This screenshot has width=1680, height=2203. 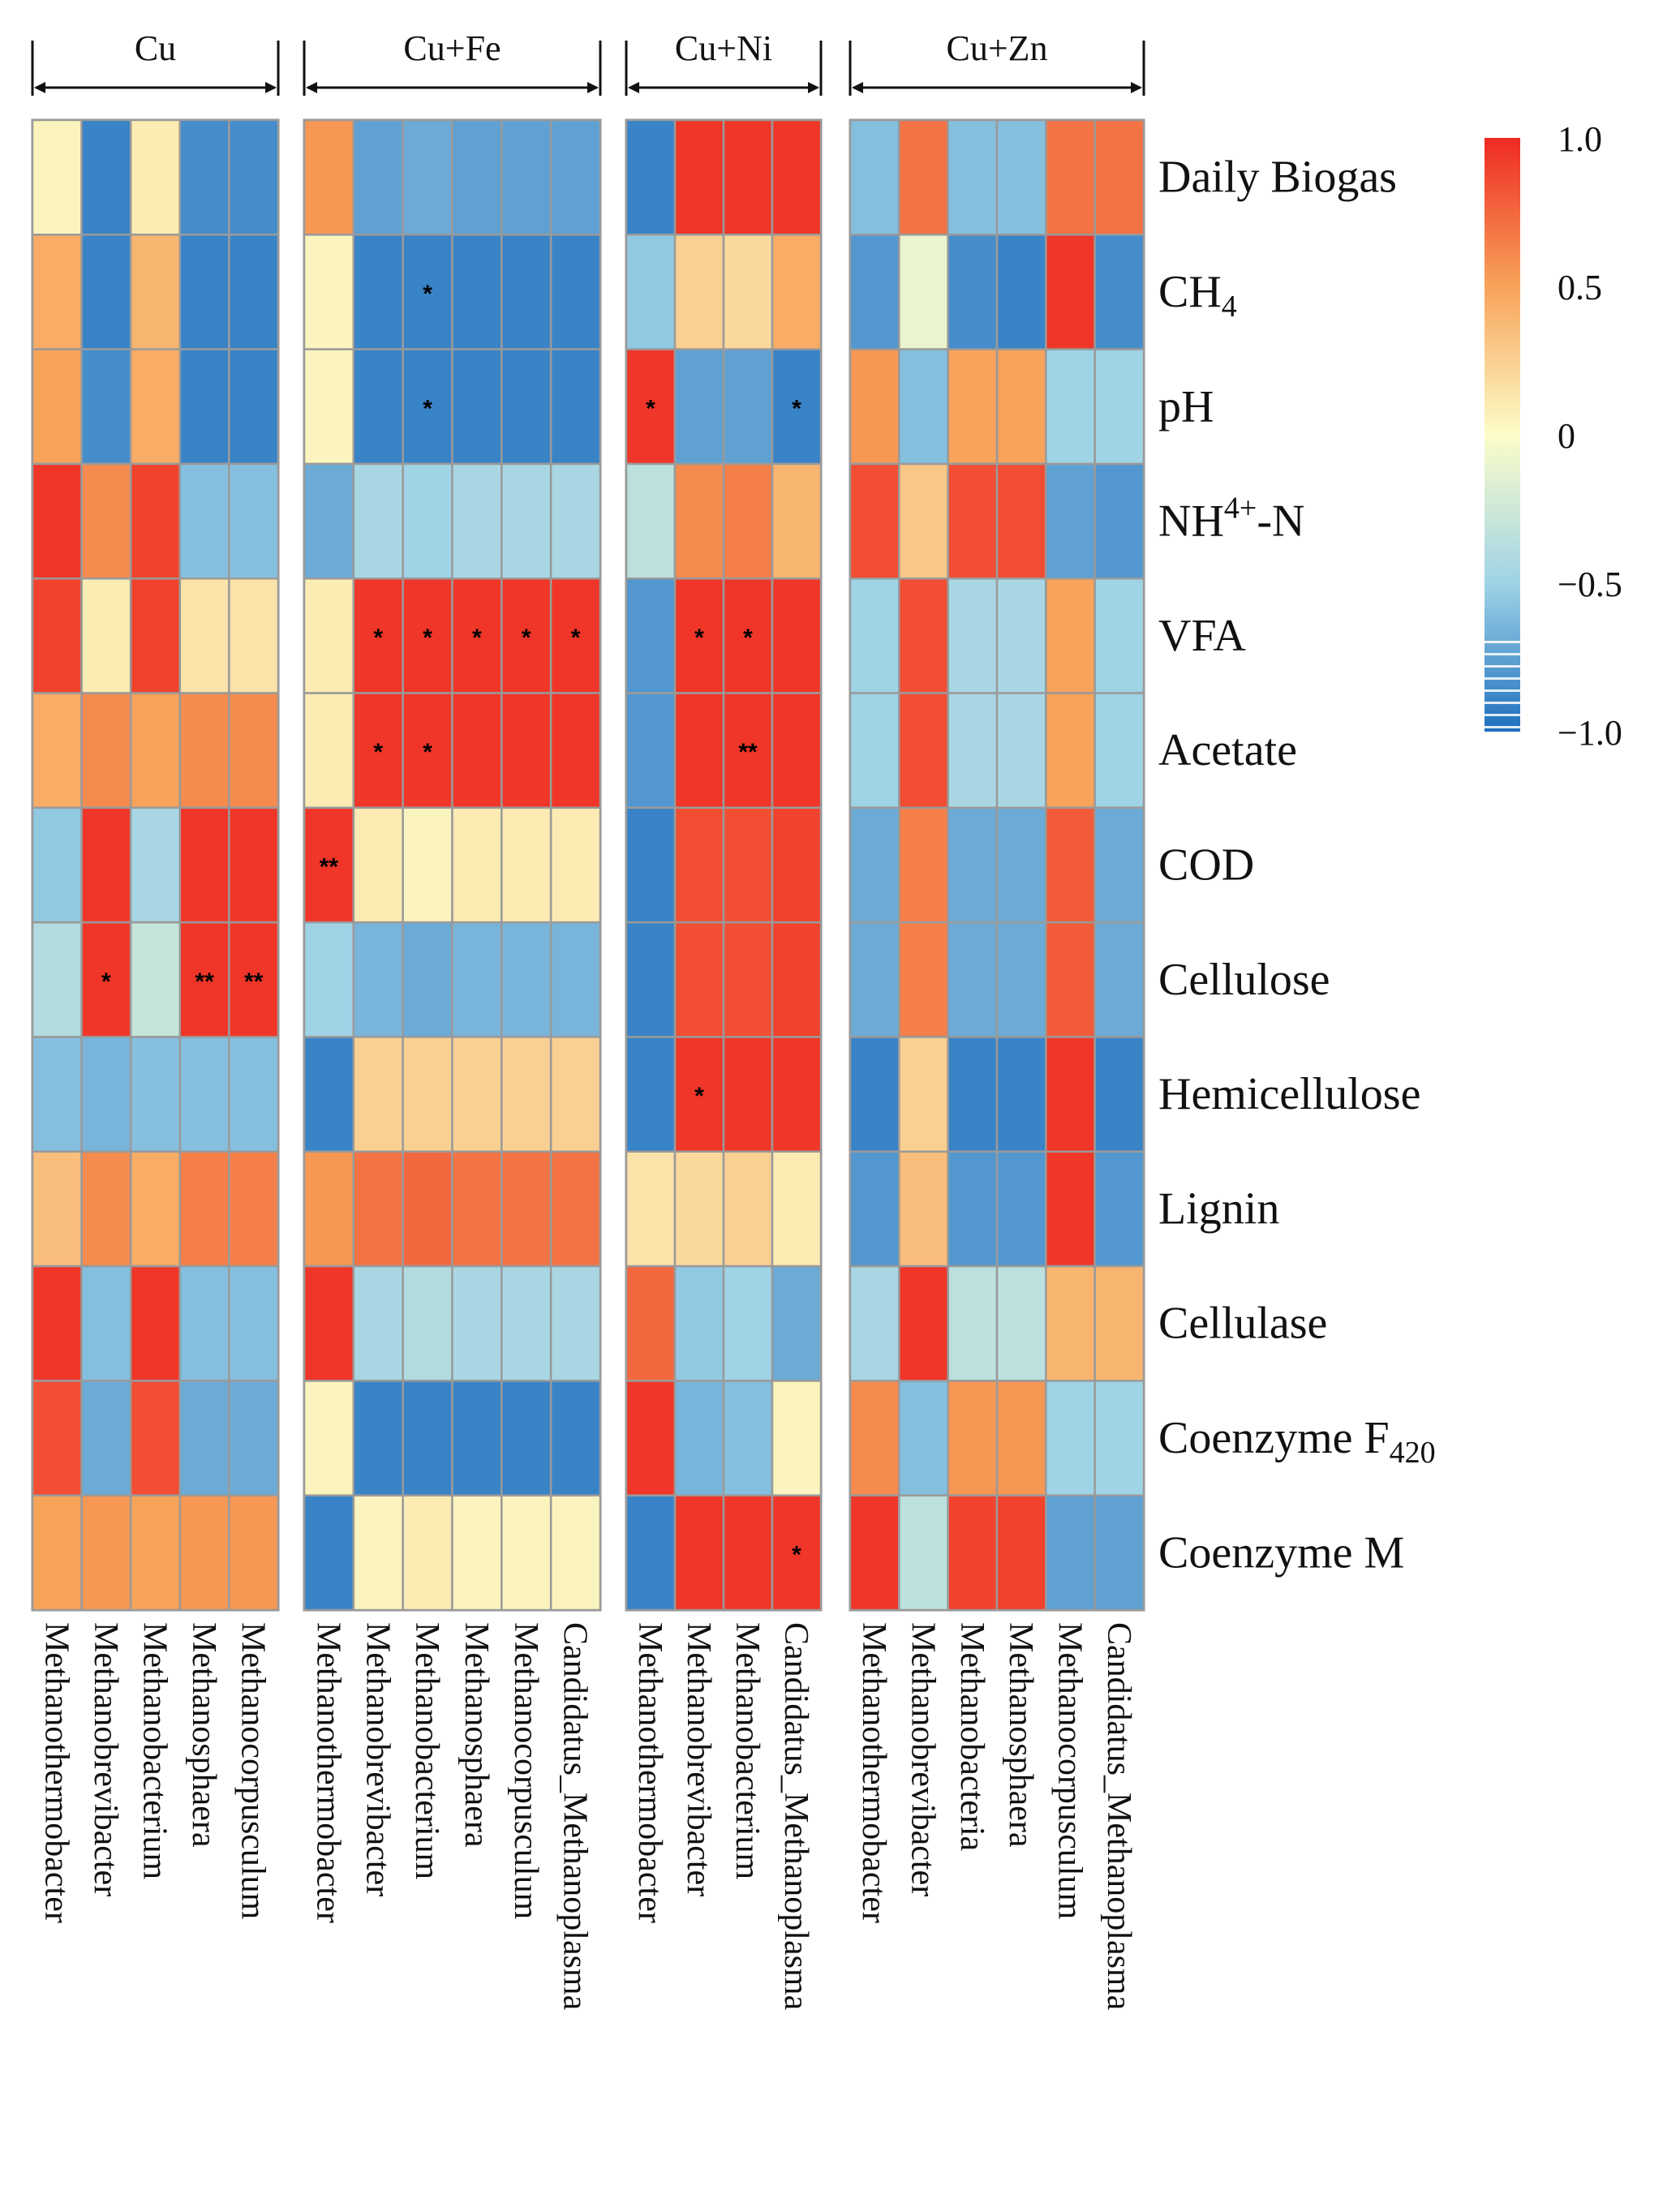 What do you see at coordinates (1580, 287) in the screenshot?
I see `colorbar-tick-label: 0.5` at bounding box center [1580, 287].